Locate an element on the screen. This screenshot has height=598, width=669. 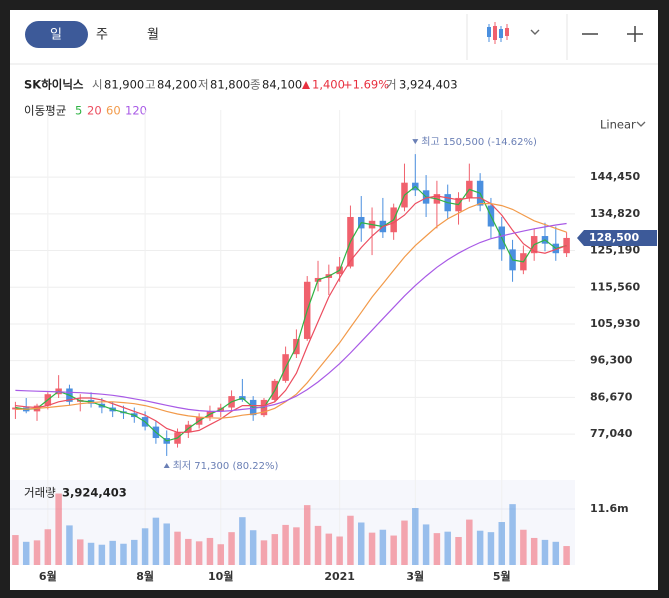
high-marker is located at coordinates (415, 142).